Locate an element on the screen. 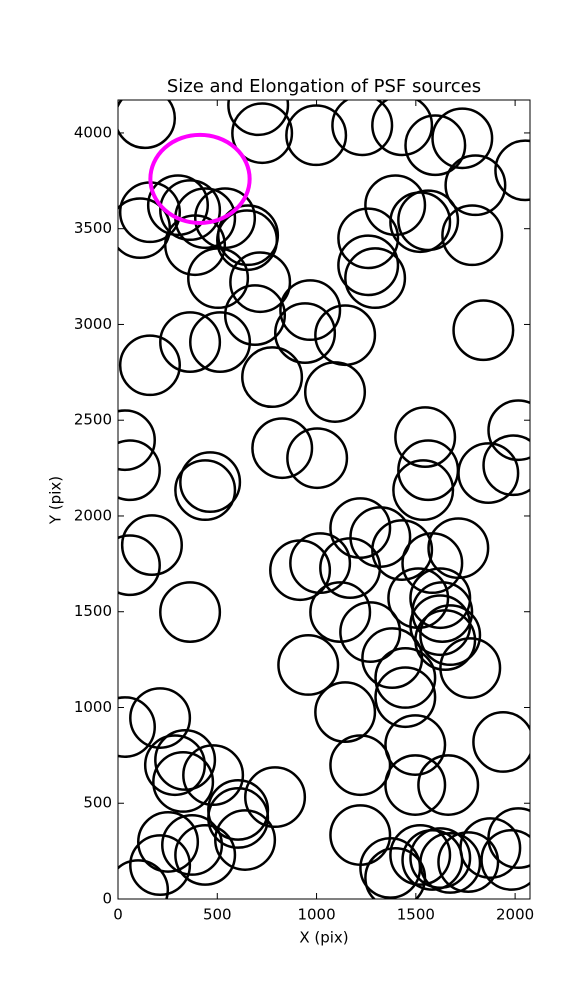 This screenshot has height=1000, width=588. x-tick-label: 2000 is located at coordinates (515, 915).